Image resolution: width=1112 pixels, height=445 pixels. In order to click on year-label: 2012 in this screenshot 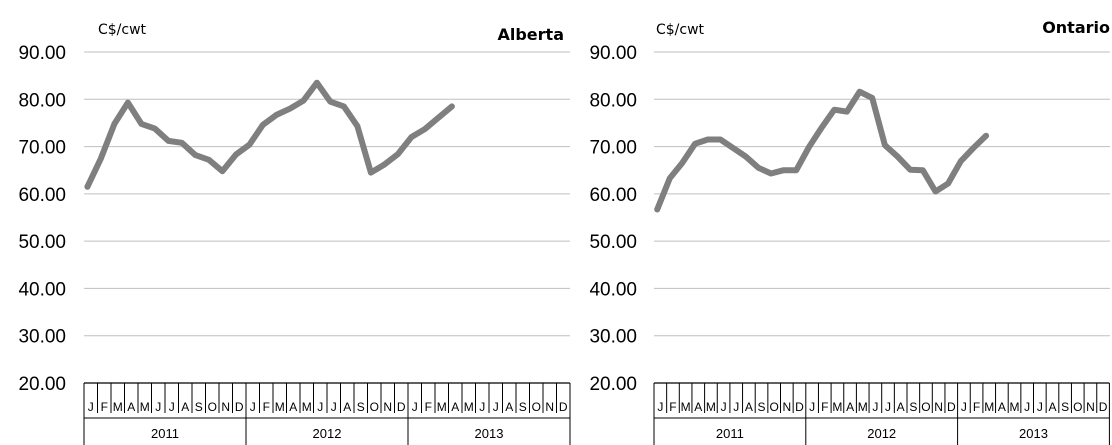, I will do `click(881, 433)`.